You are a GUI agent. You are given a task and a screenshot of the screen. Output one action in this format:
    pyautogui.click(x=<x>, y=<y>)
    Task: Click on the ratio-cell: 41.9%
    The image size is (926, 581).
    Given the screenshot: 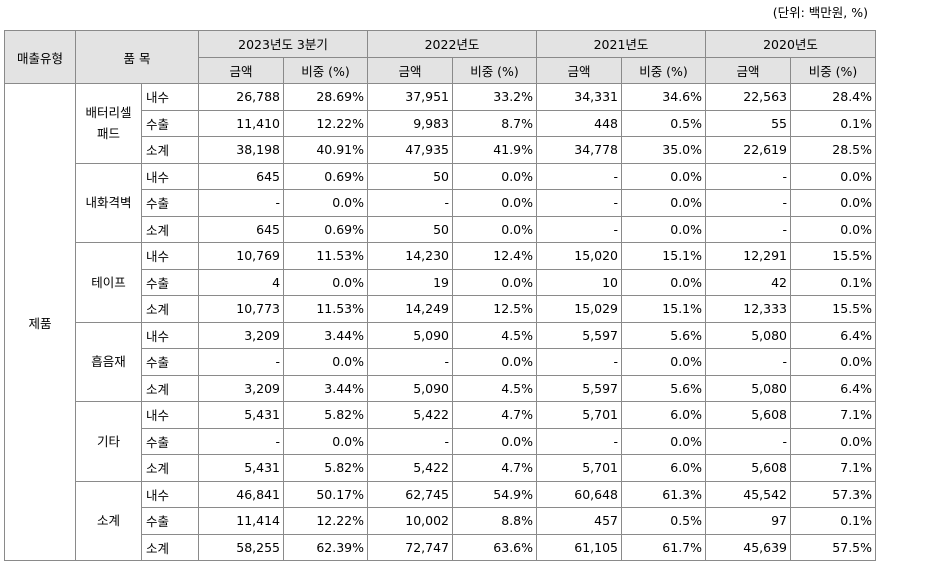 What is the action you would take?
    pyautogui.click(x=495, y=150)
    